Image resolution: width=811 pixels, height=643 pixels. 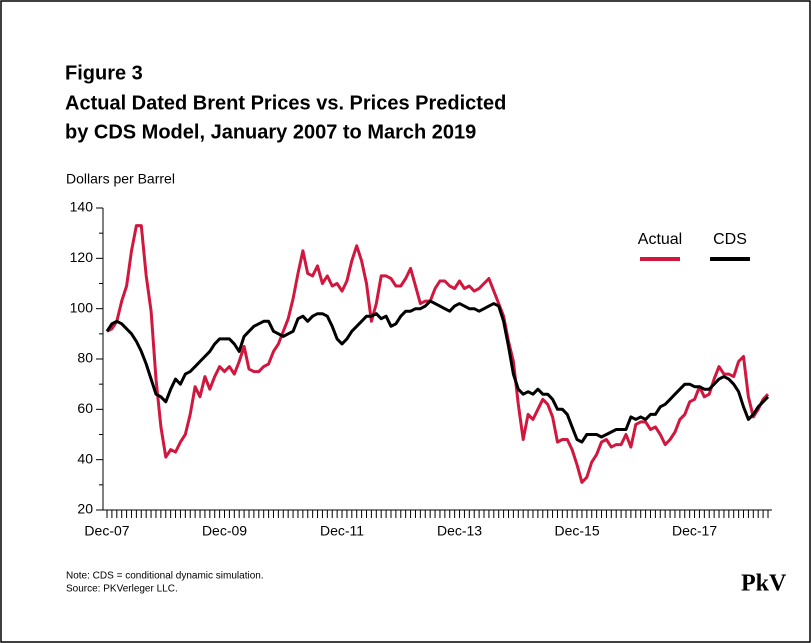 What do you see at coordinates (82, 257) in the screenshot?
I see `y-tick-label: 120` at bounding box center [82, 257].